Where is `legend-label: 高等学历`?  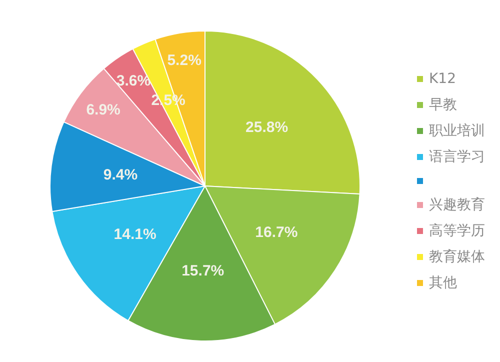 legend-label: 高等学历 is located at coordinates (457, 231).